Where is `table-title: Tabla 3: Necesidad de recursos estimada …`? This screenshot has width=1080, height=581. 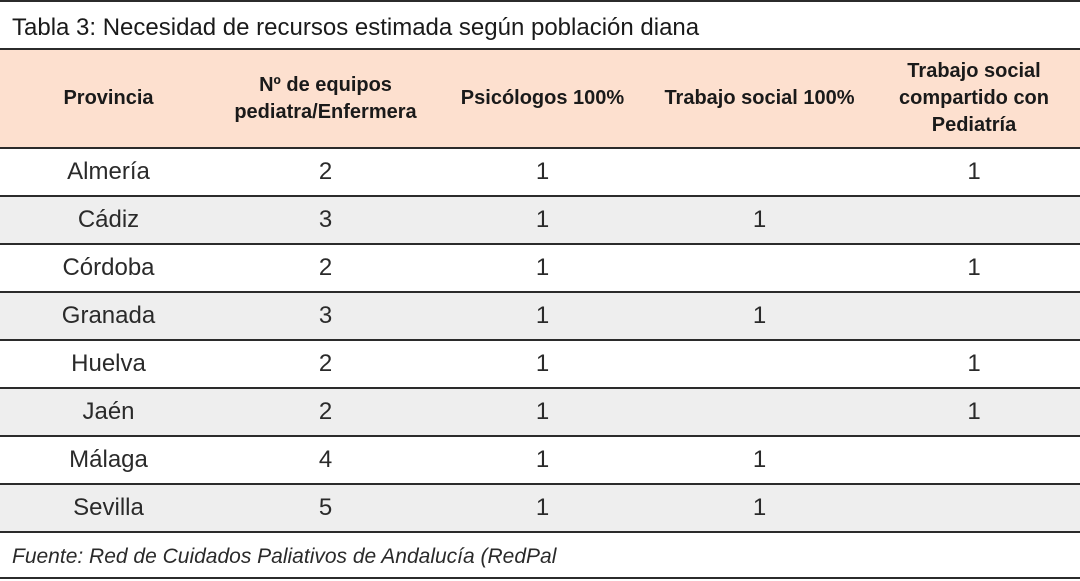
table-title: Tabla 3: Necesidad de recursos estimada … is located at coordinates (356, 27).